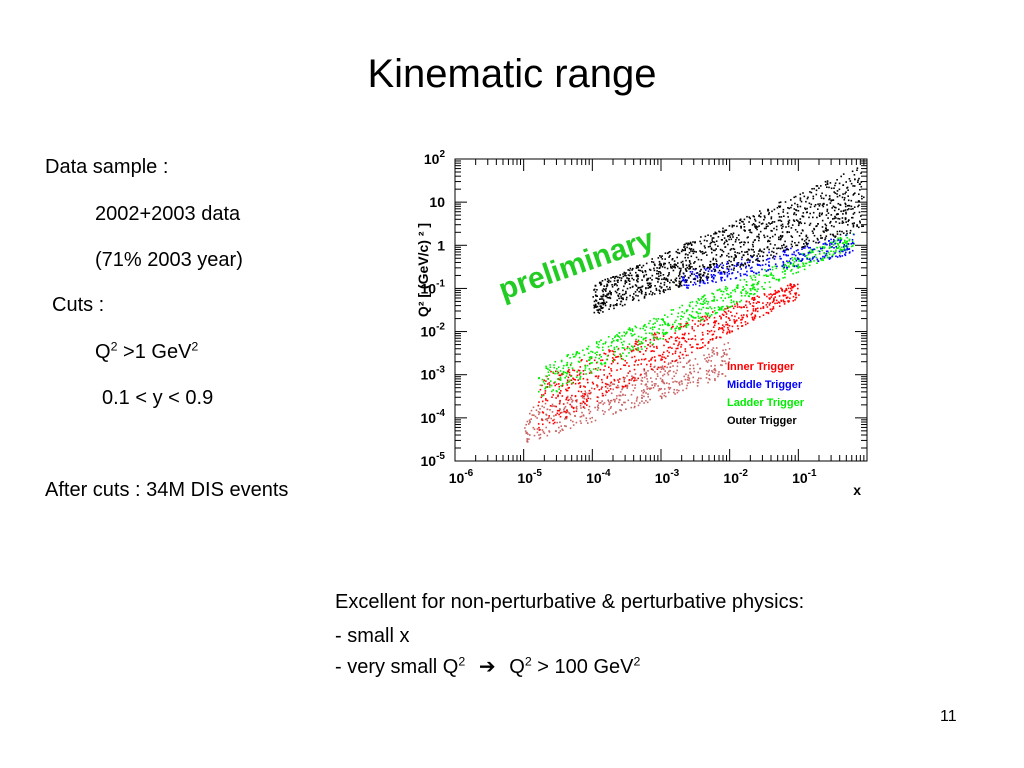 The width and height of the screenshot is (1024, 768). Describe the element at coordinates (169, 260) in the screenshot. I see `data-fraction: (71% 2003 year)` at that location.